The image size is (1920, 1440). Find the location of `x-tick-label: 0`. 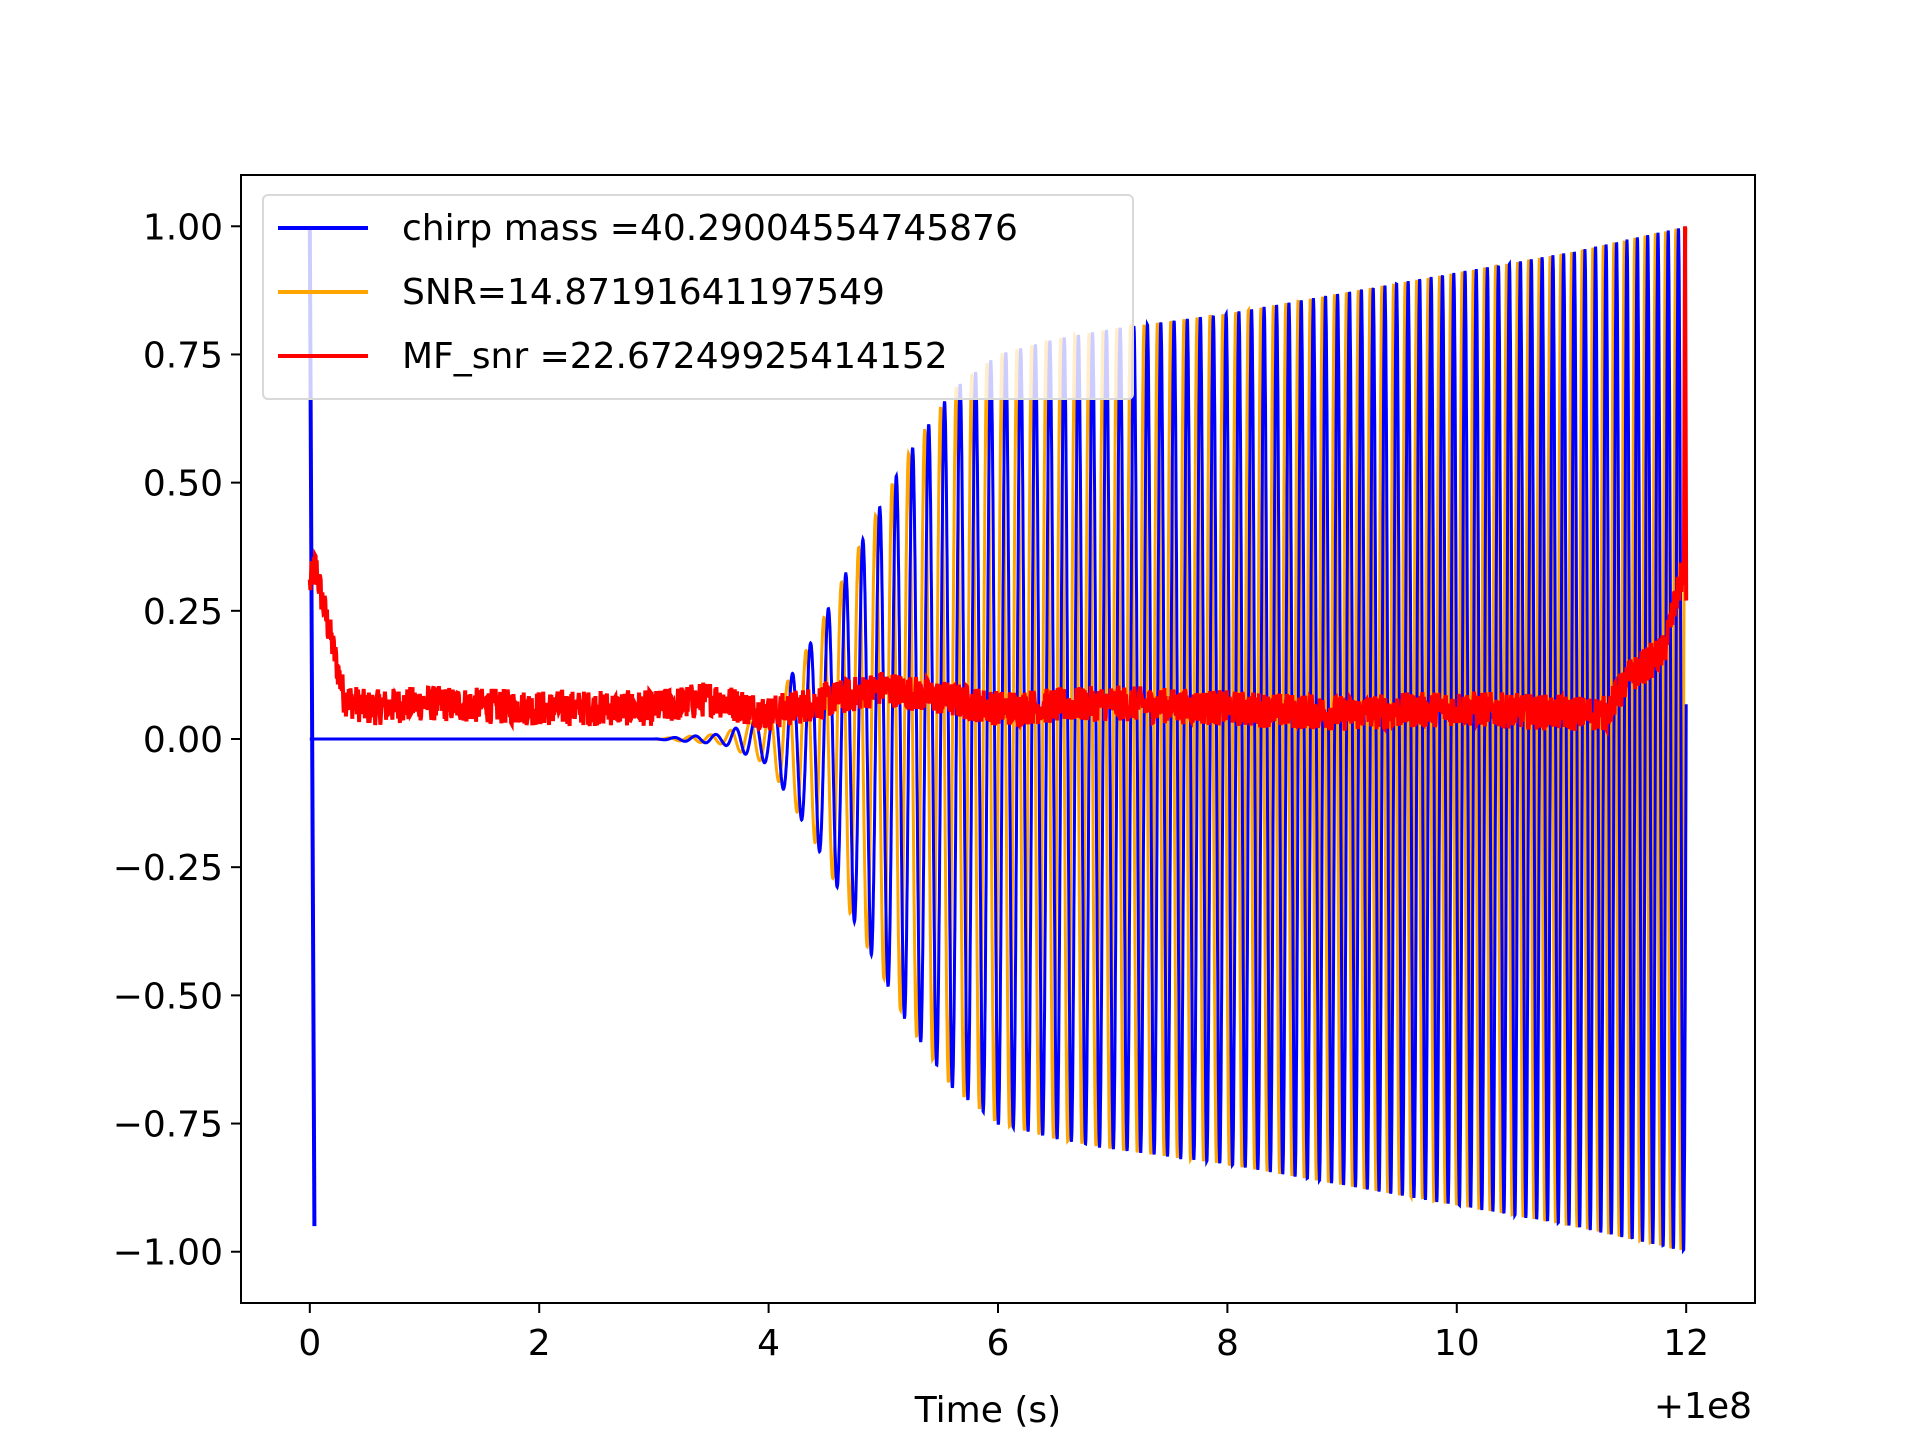

x-tick-label: 0 is located at coordinates (309, 1343).